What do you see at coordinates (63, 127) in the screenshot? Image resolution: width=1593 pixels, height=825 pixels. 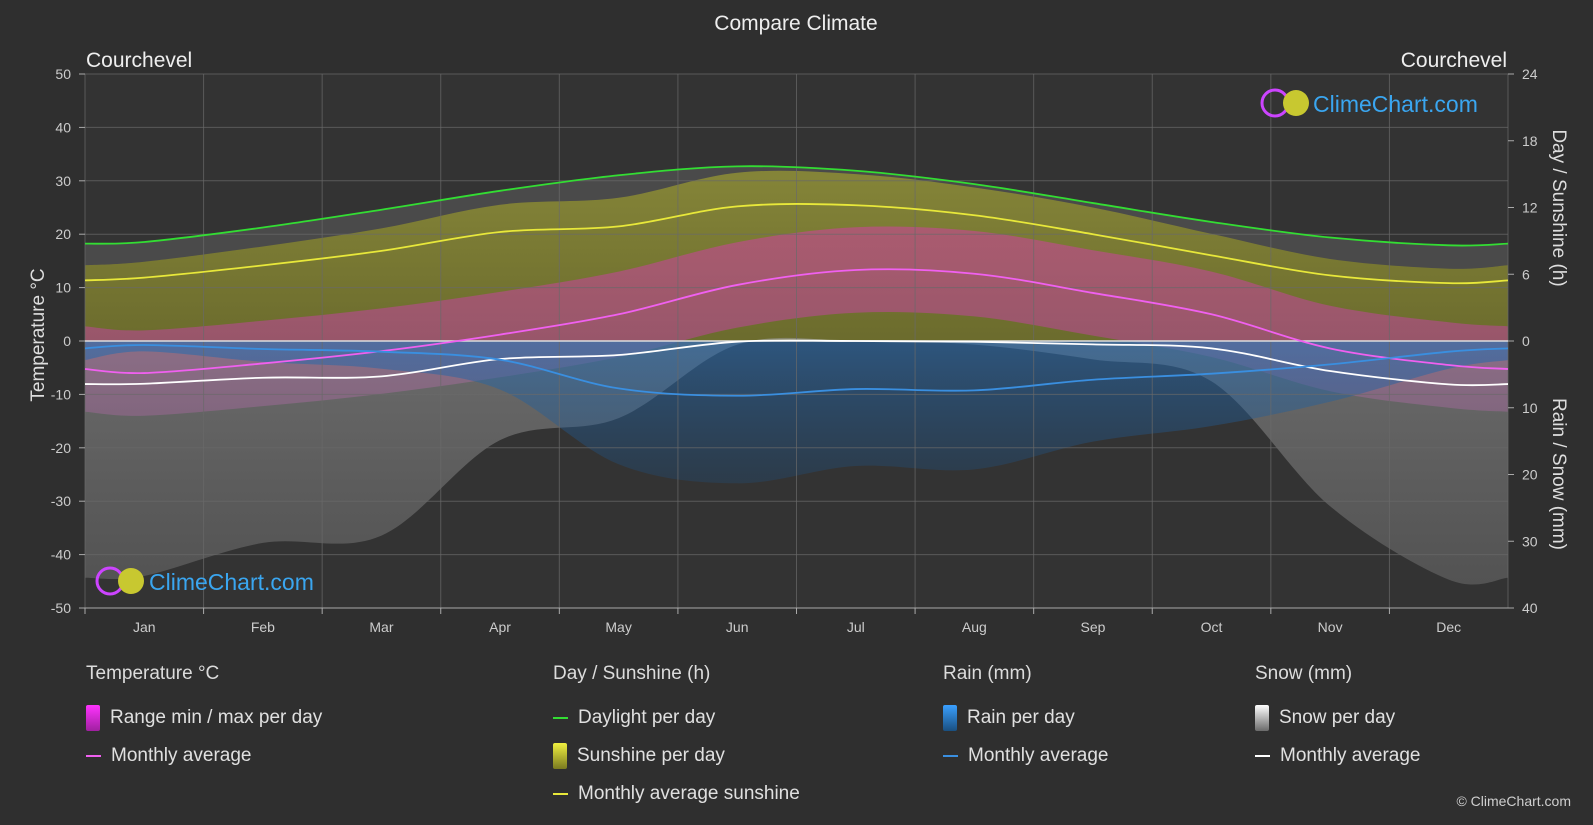 I see `y-tick-left: 40` at bounding box center [63, 127].